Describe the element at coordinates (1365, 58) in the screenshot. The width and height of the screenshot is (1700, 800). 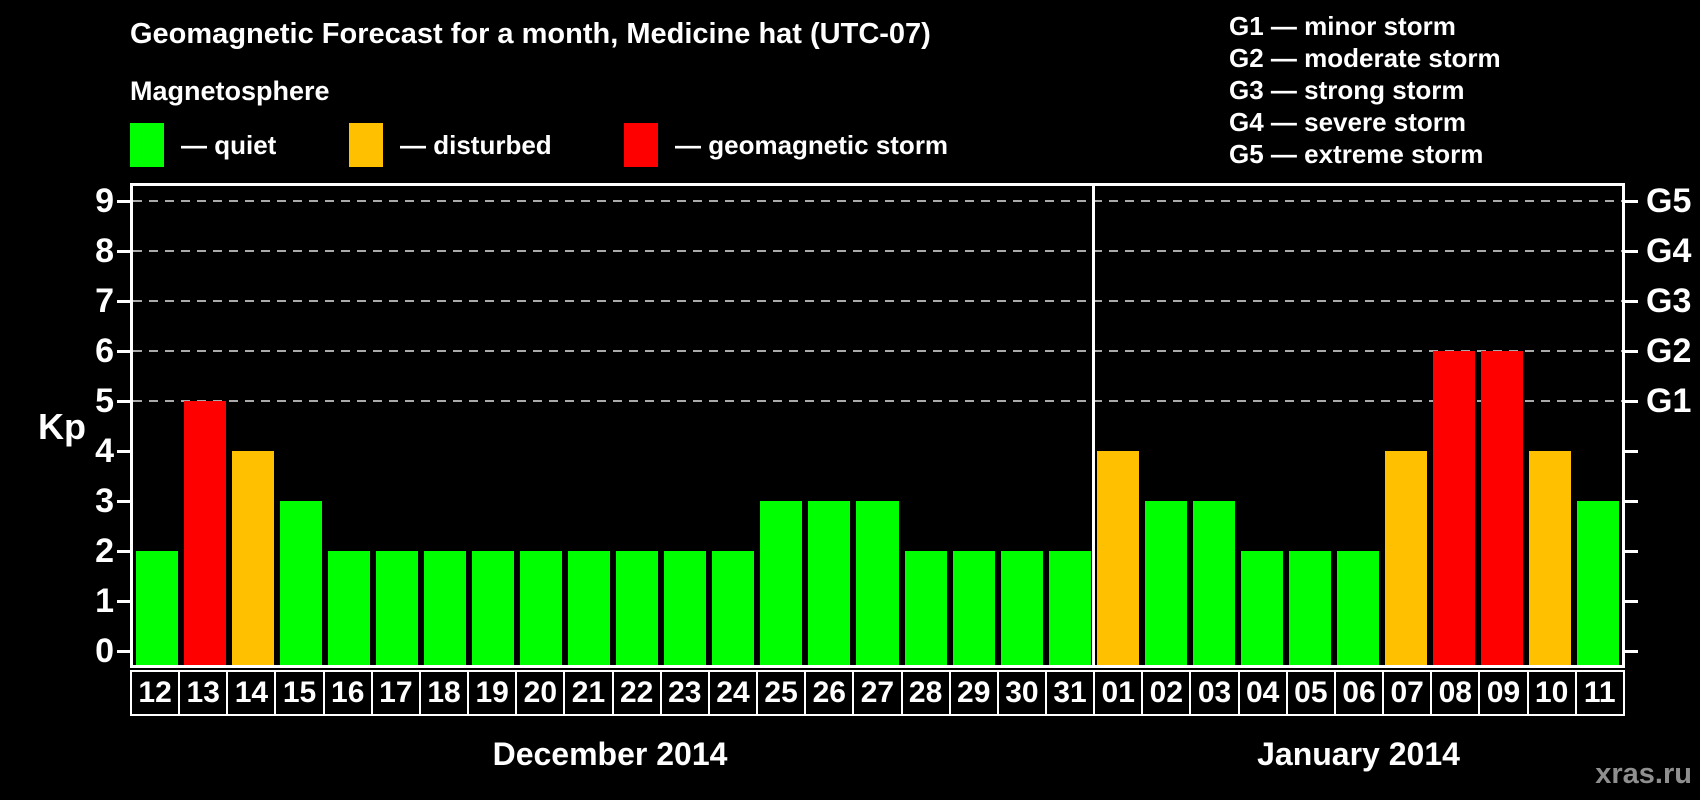
I see `g-legend-g2: G2 — moderate storm` at that location.